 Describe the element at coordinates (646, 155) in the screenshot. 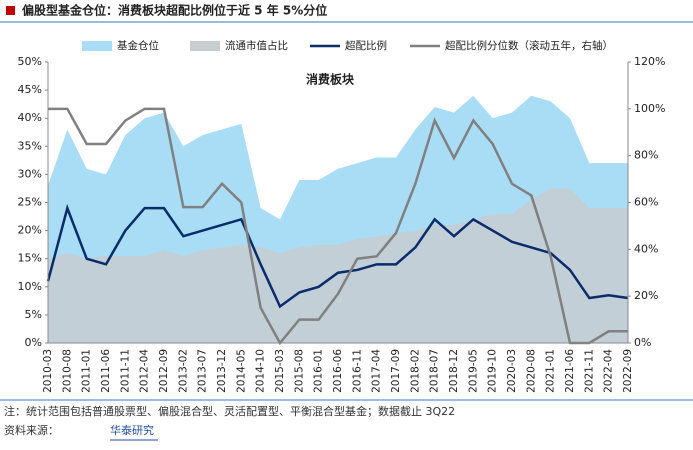

I see `y2-tick-label: 80%` at that location.